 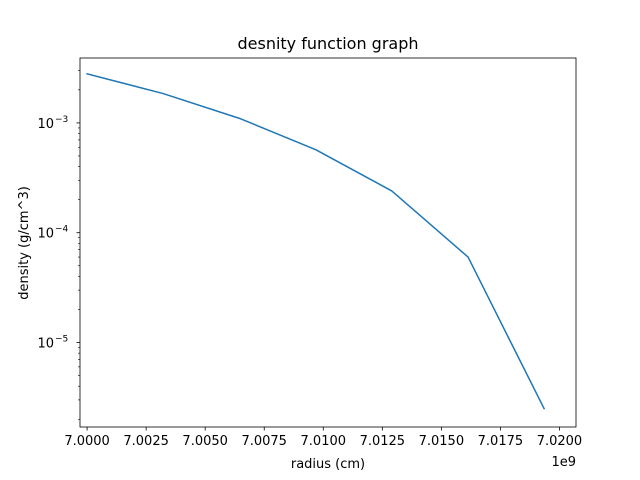 What do you see at coordinates (383, 441) in the screenshot?
I see `x-tick-label-5: 7.0125` at bounding box center [383, 441].